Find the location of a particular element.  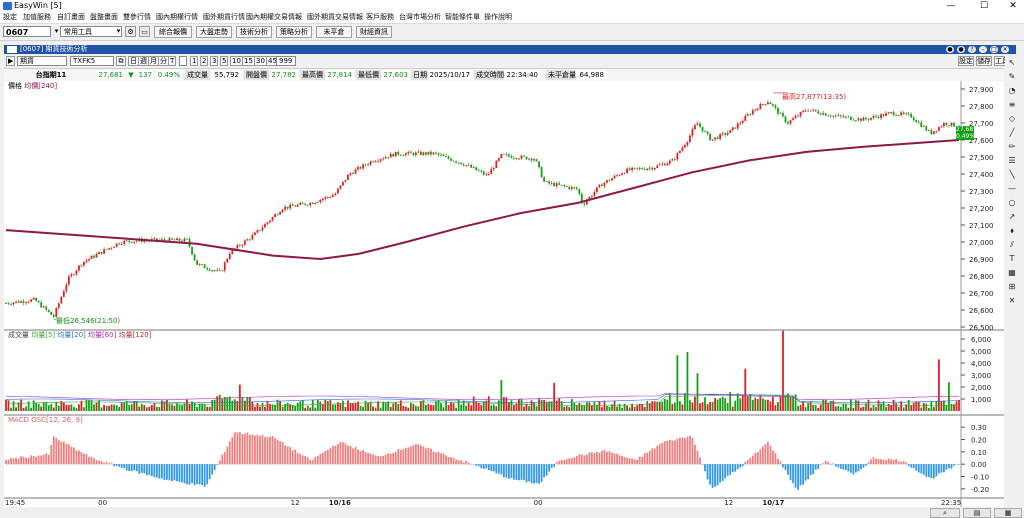

minute-10-button: 10 is located at coordinates (236, 61).